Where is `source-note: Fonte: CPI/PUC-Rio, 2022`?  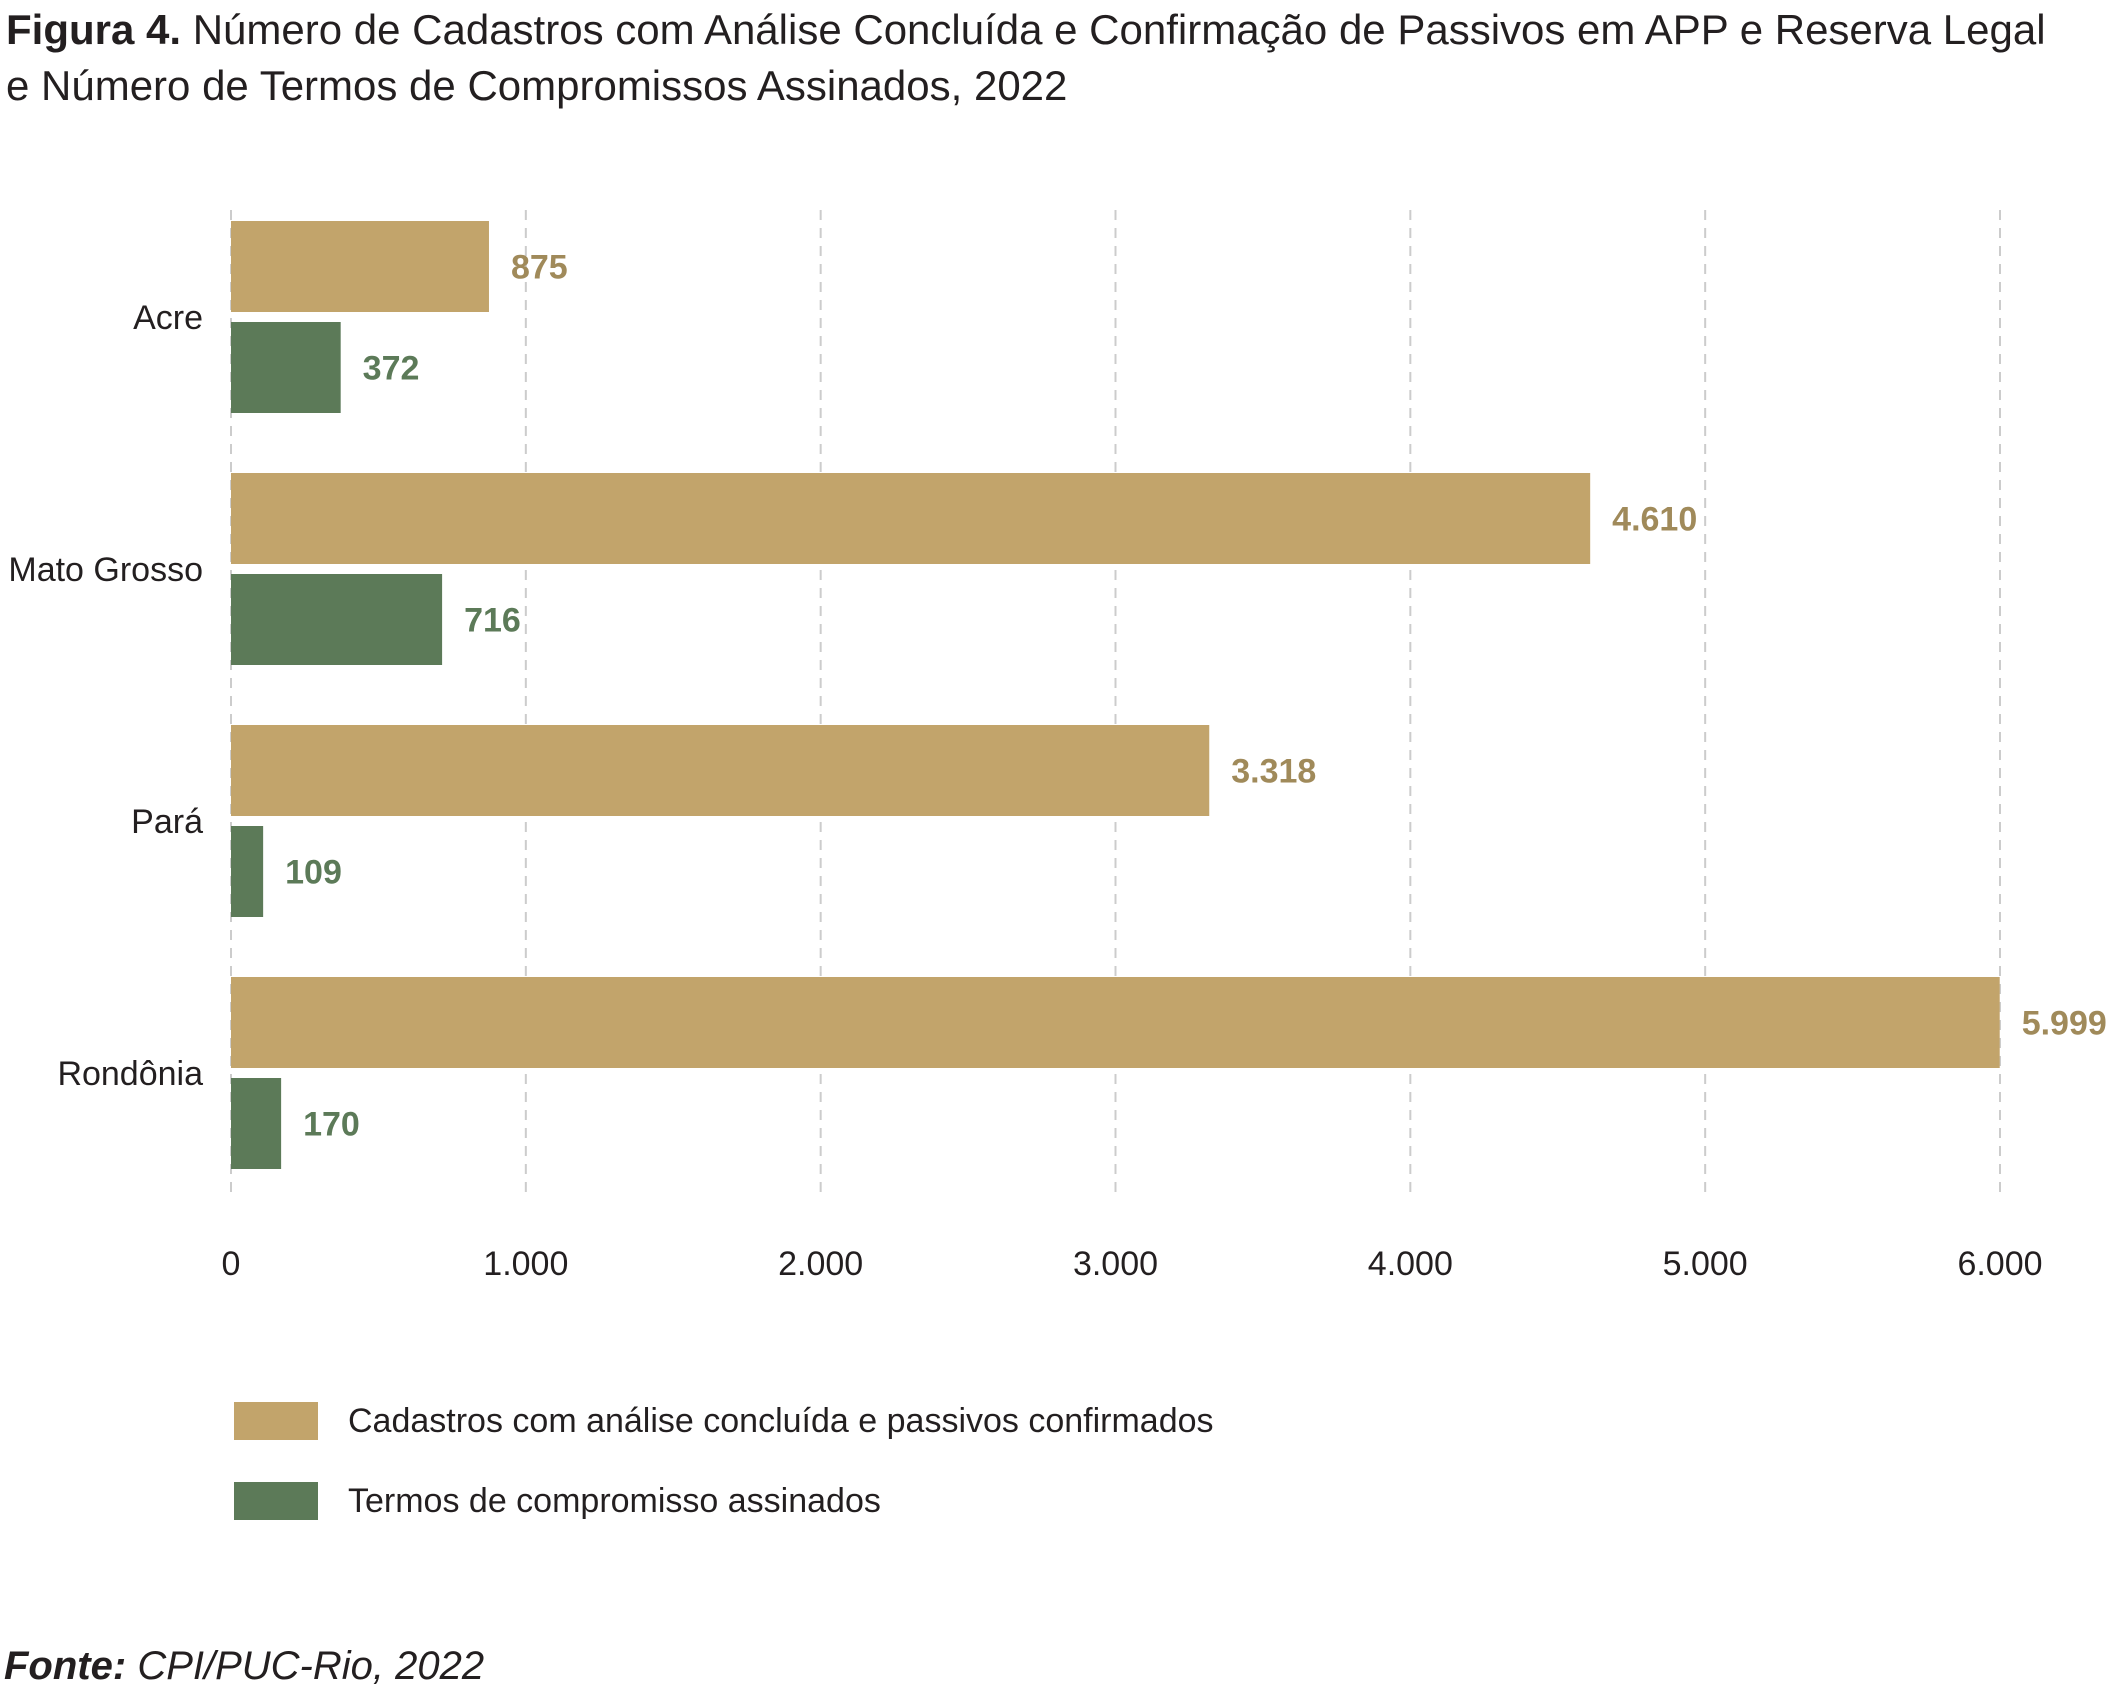
source-note: Fonte: CPI/PUC-Rio, 2022 is located at coordinates (244, 1666).